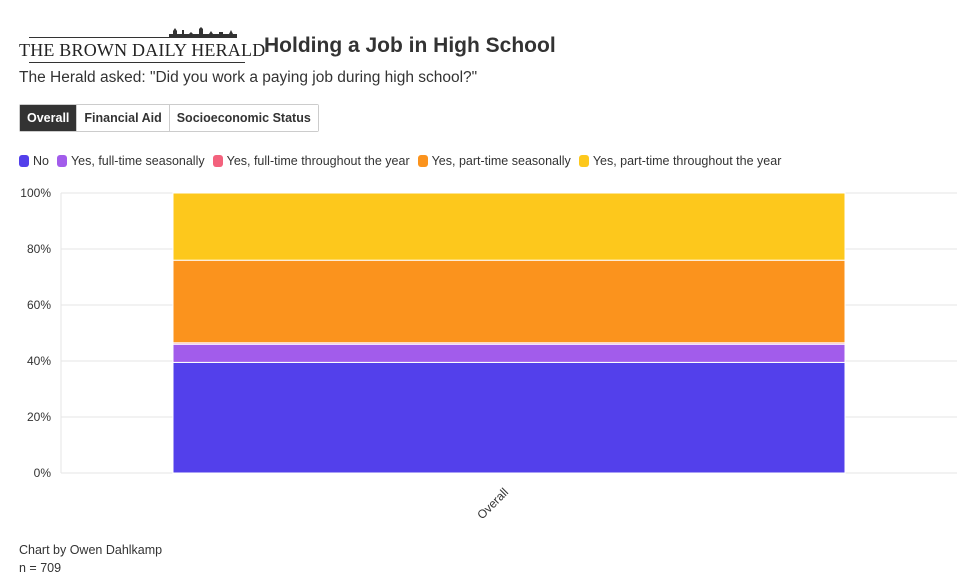 This screenshot has width=971, height=582. What do you see at coordinates (137, 161) in the screenshot?
I see `legend-label: Yes, full-time seasonally` at bounding box center [137, 161].